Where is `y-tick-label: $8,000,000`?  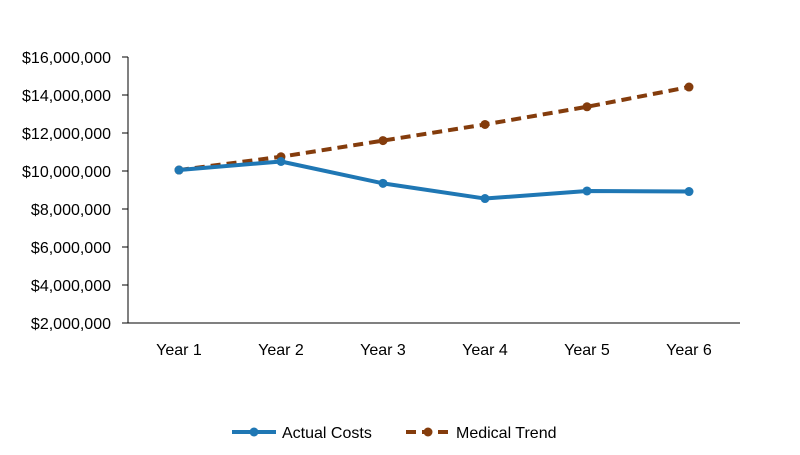
y-tick-label: $8,000,000 is located at coordinates (71, 210).